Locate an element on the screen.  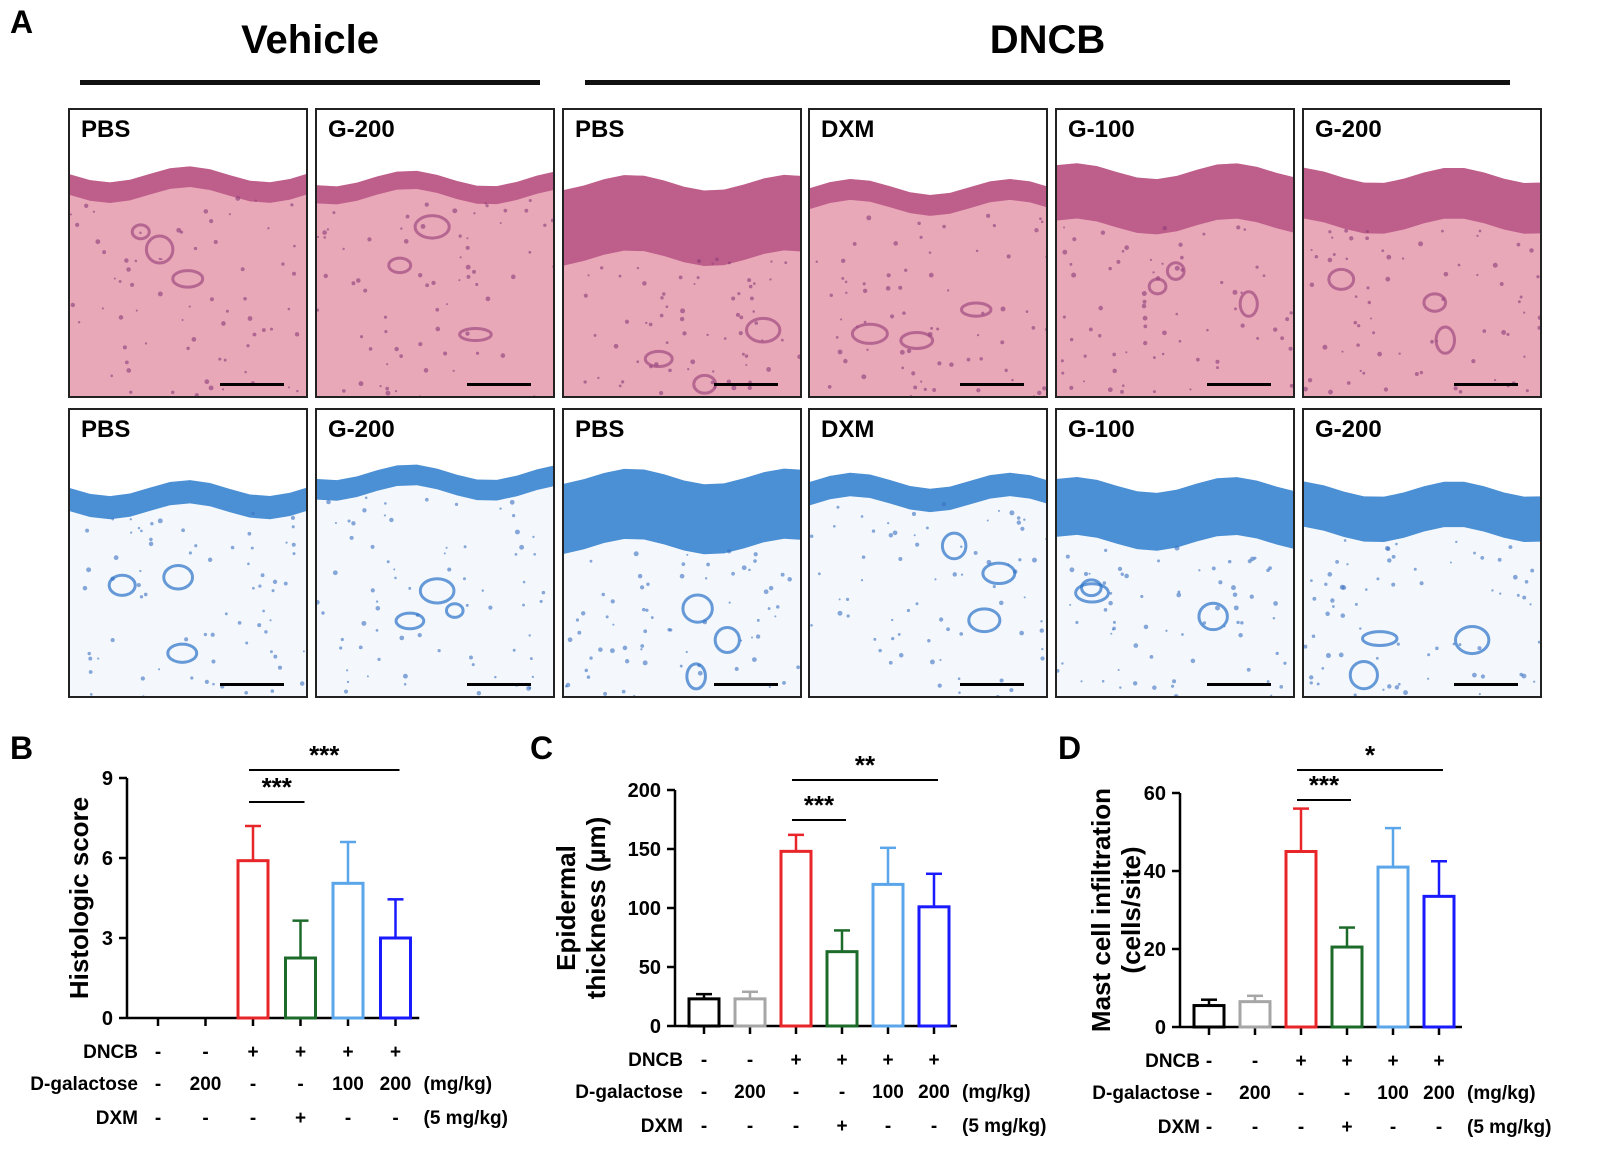
significance-stars-2: *** is located at coordinates (324, 755).